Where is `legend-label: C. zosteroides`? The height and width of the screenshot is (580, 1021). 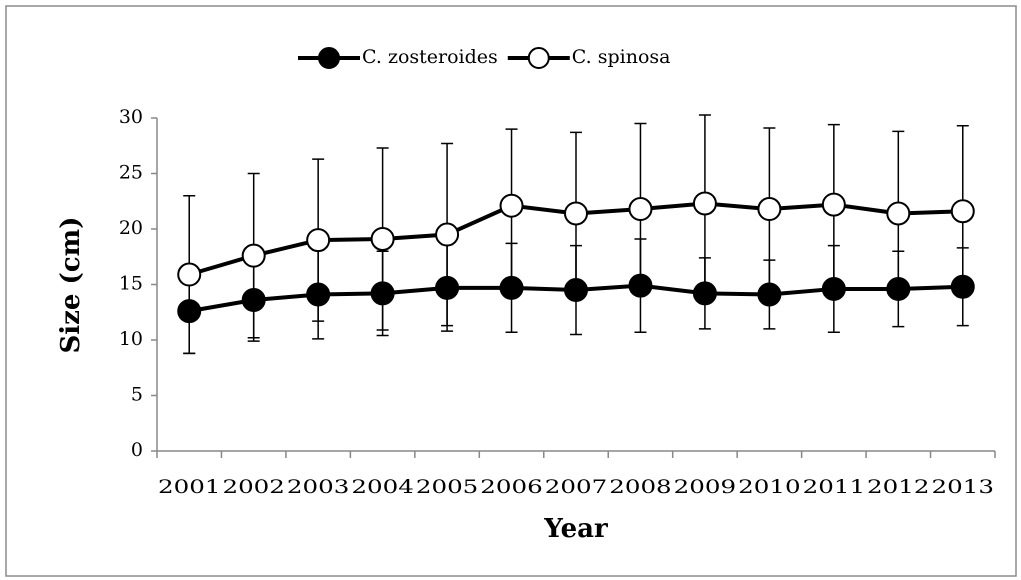 legend-label: C. zosteroides is located at coordinates (430, 57).